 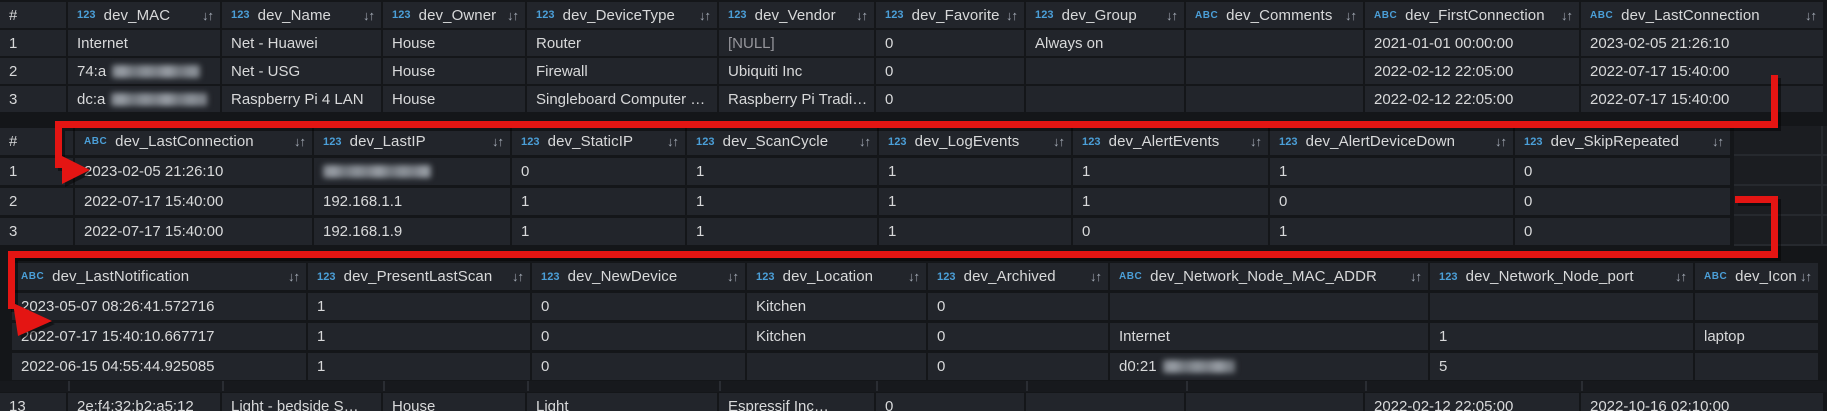 I want to click on table-cell: Net - Huawei, so click(x=301, y=43).